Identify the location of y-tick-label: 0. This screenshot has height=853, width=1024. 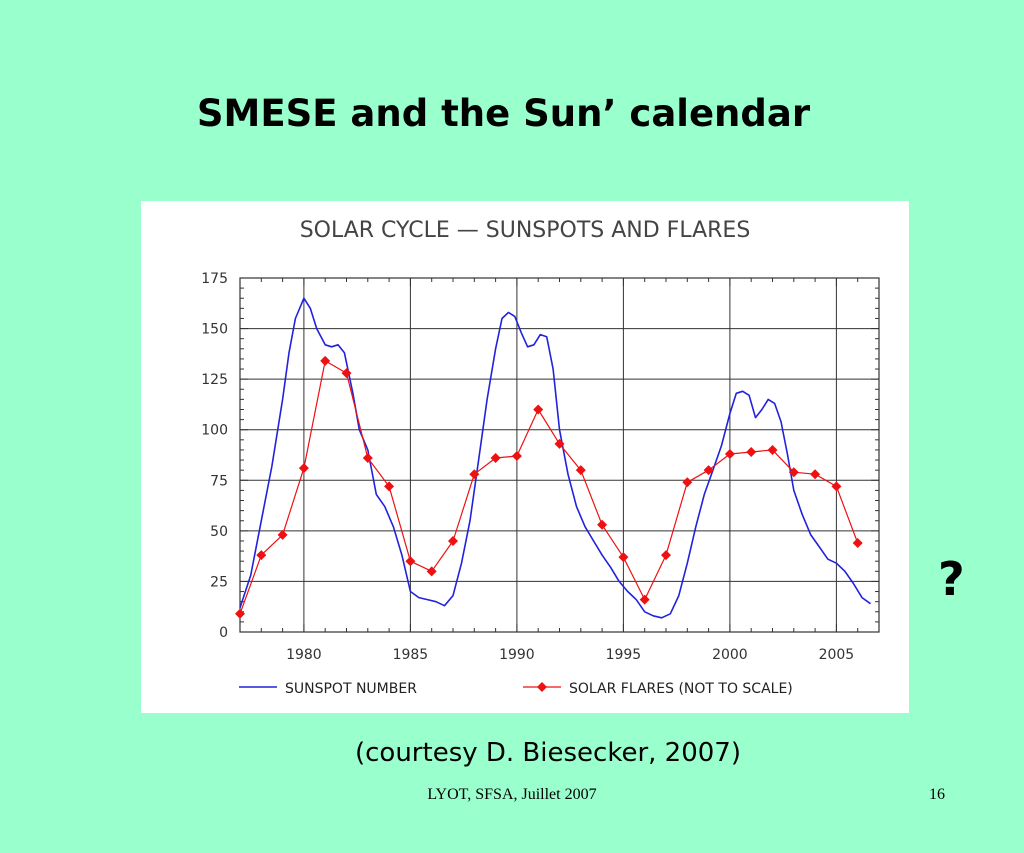
(223, 633).